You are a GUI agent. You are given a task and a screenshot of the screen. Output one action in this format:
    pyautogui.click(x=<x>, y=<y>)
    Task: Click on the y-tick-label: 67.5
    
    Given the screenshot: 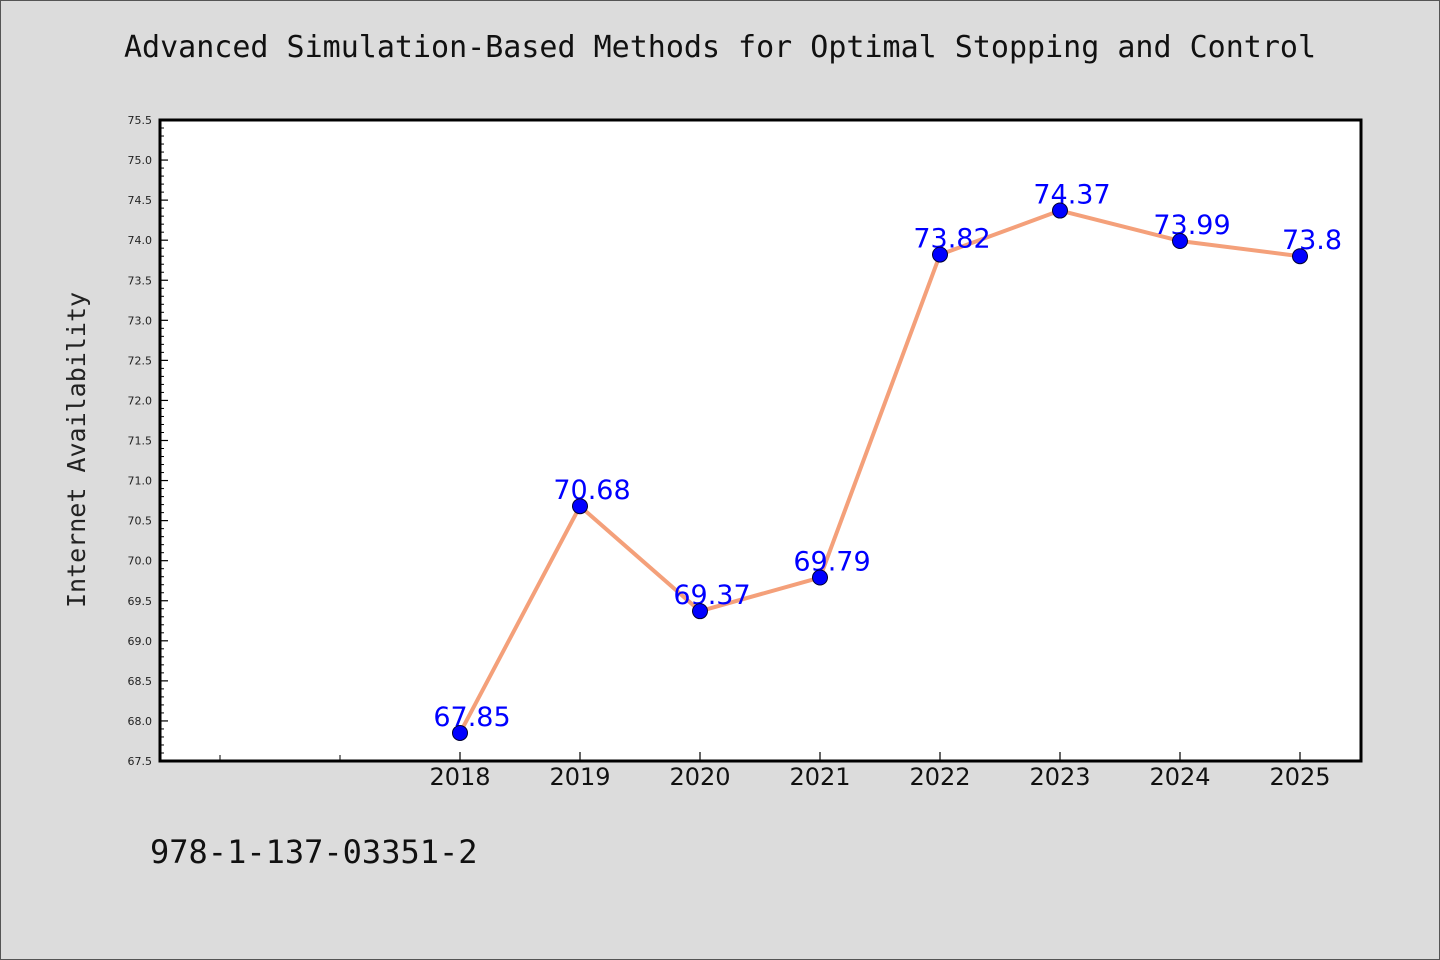 What is the action you would take?
    pyautogui.click(x=140, y=761)
    